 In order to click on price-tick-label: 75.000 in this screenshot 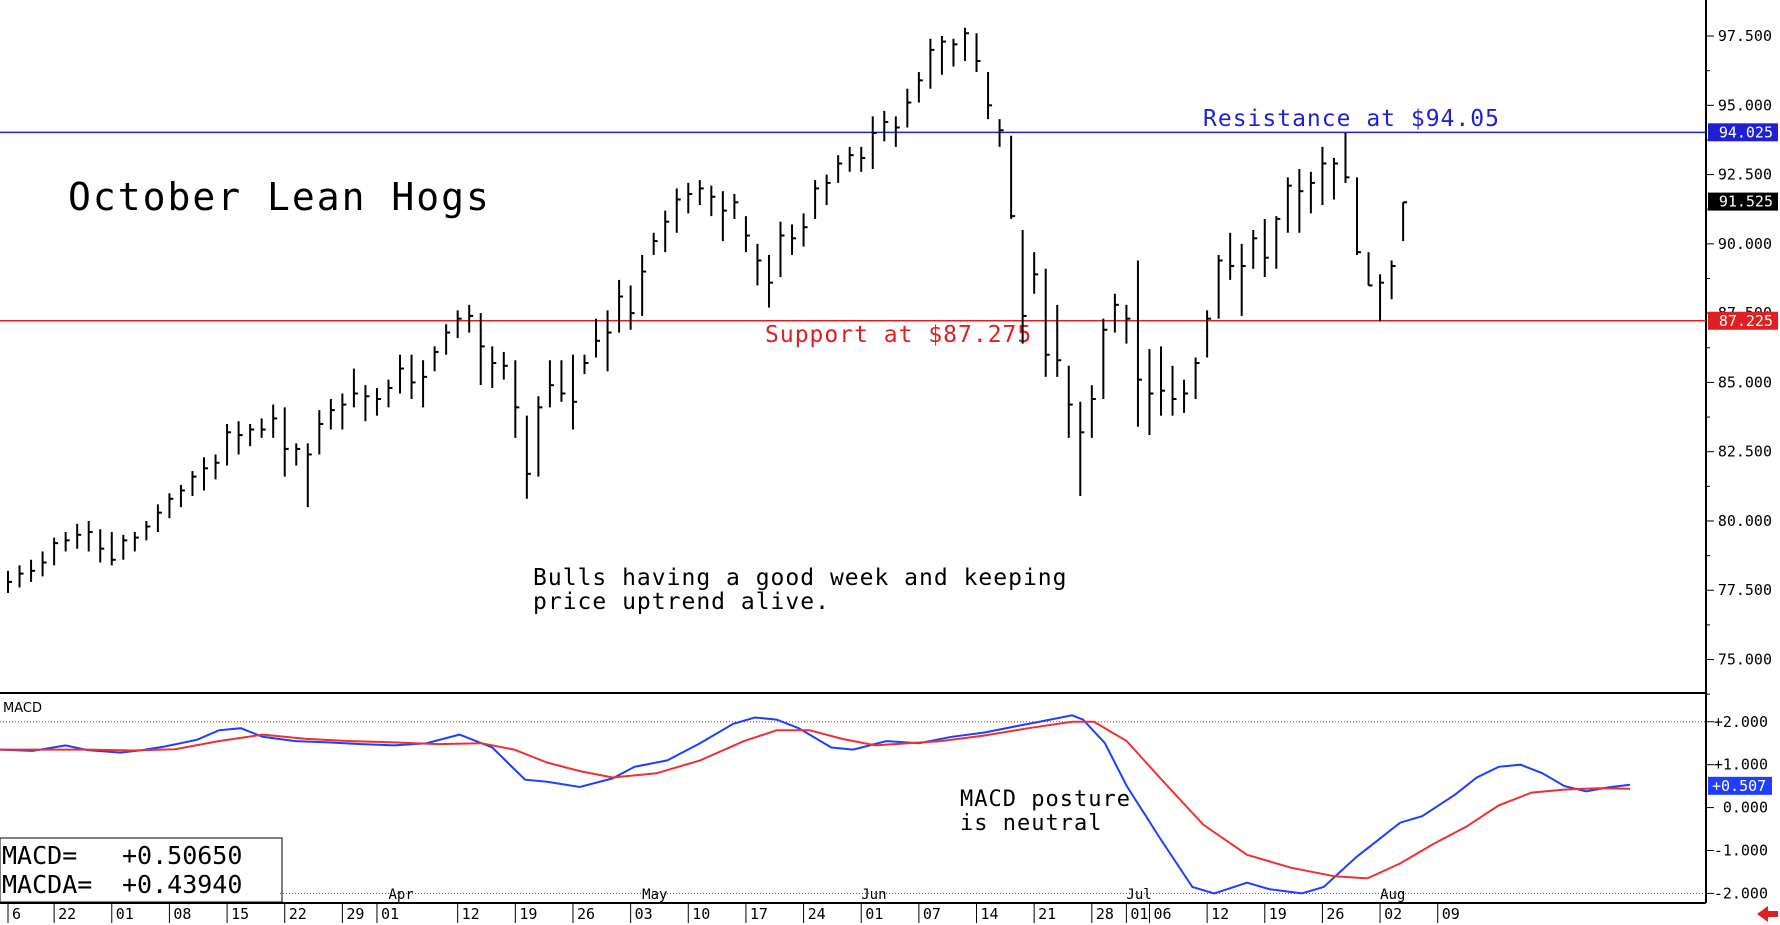, I will do `click(1745, 660)`.